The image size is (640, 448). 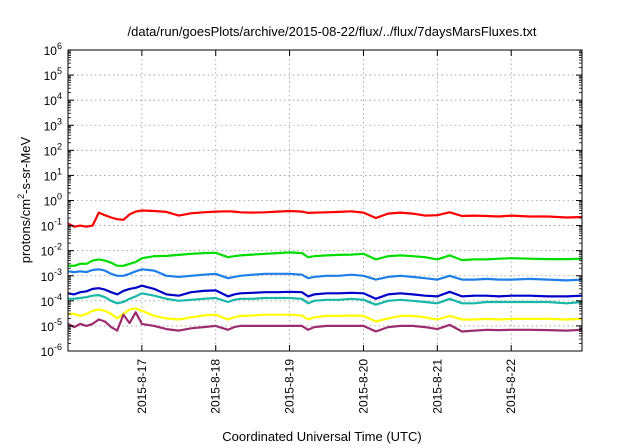 What do you see at coordinates (321, 436) in the screenshot?
I see `x-axis-label: Coordinated Universal Time (UTC)` at bounding box center [321, 436].